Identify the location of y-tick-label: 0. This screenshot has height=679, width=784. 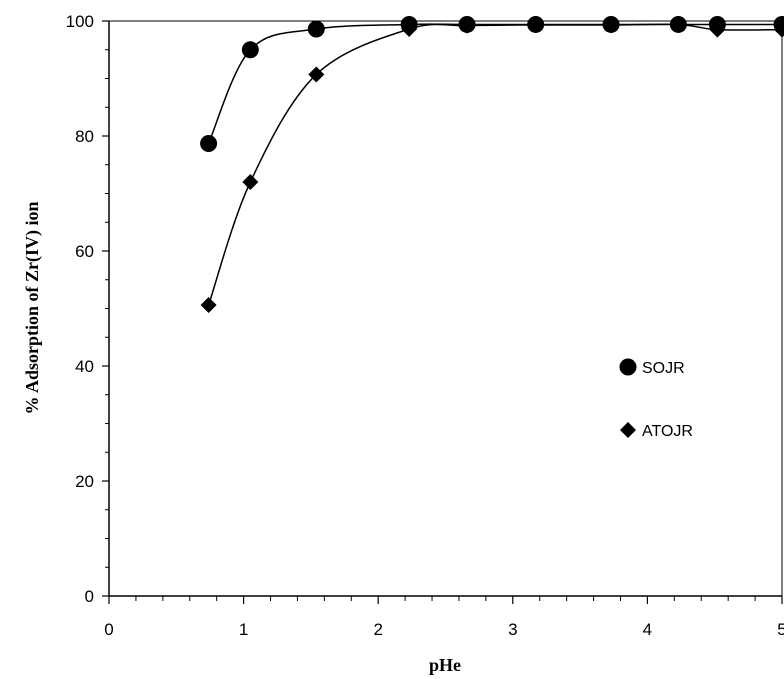
(89, 596).